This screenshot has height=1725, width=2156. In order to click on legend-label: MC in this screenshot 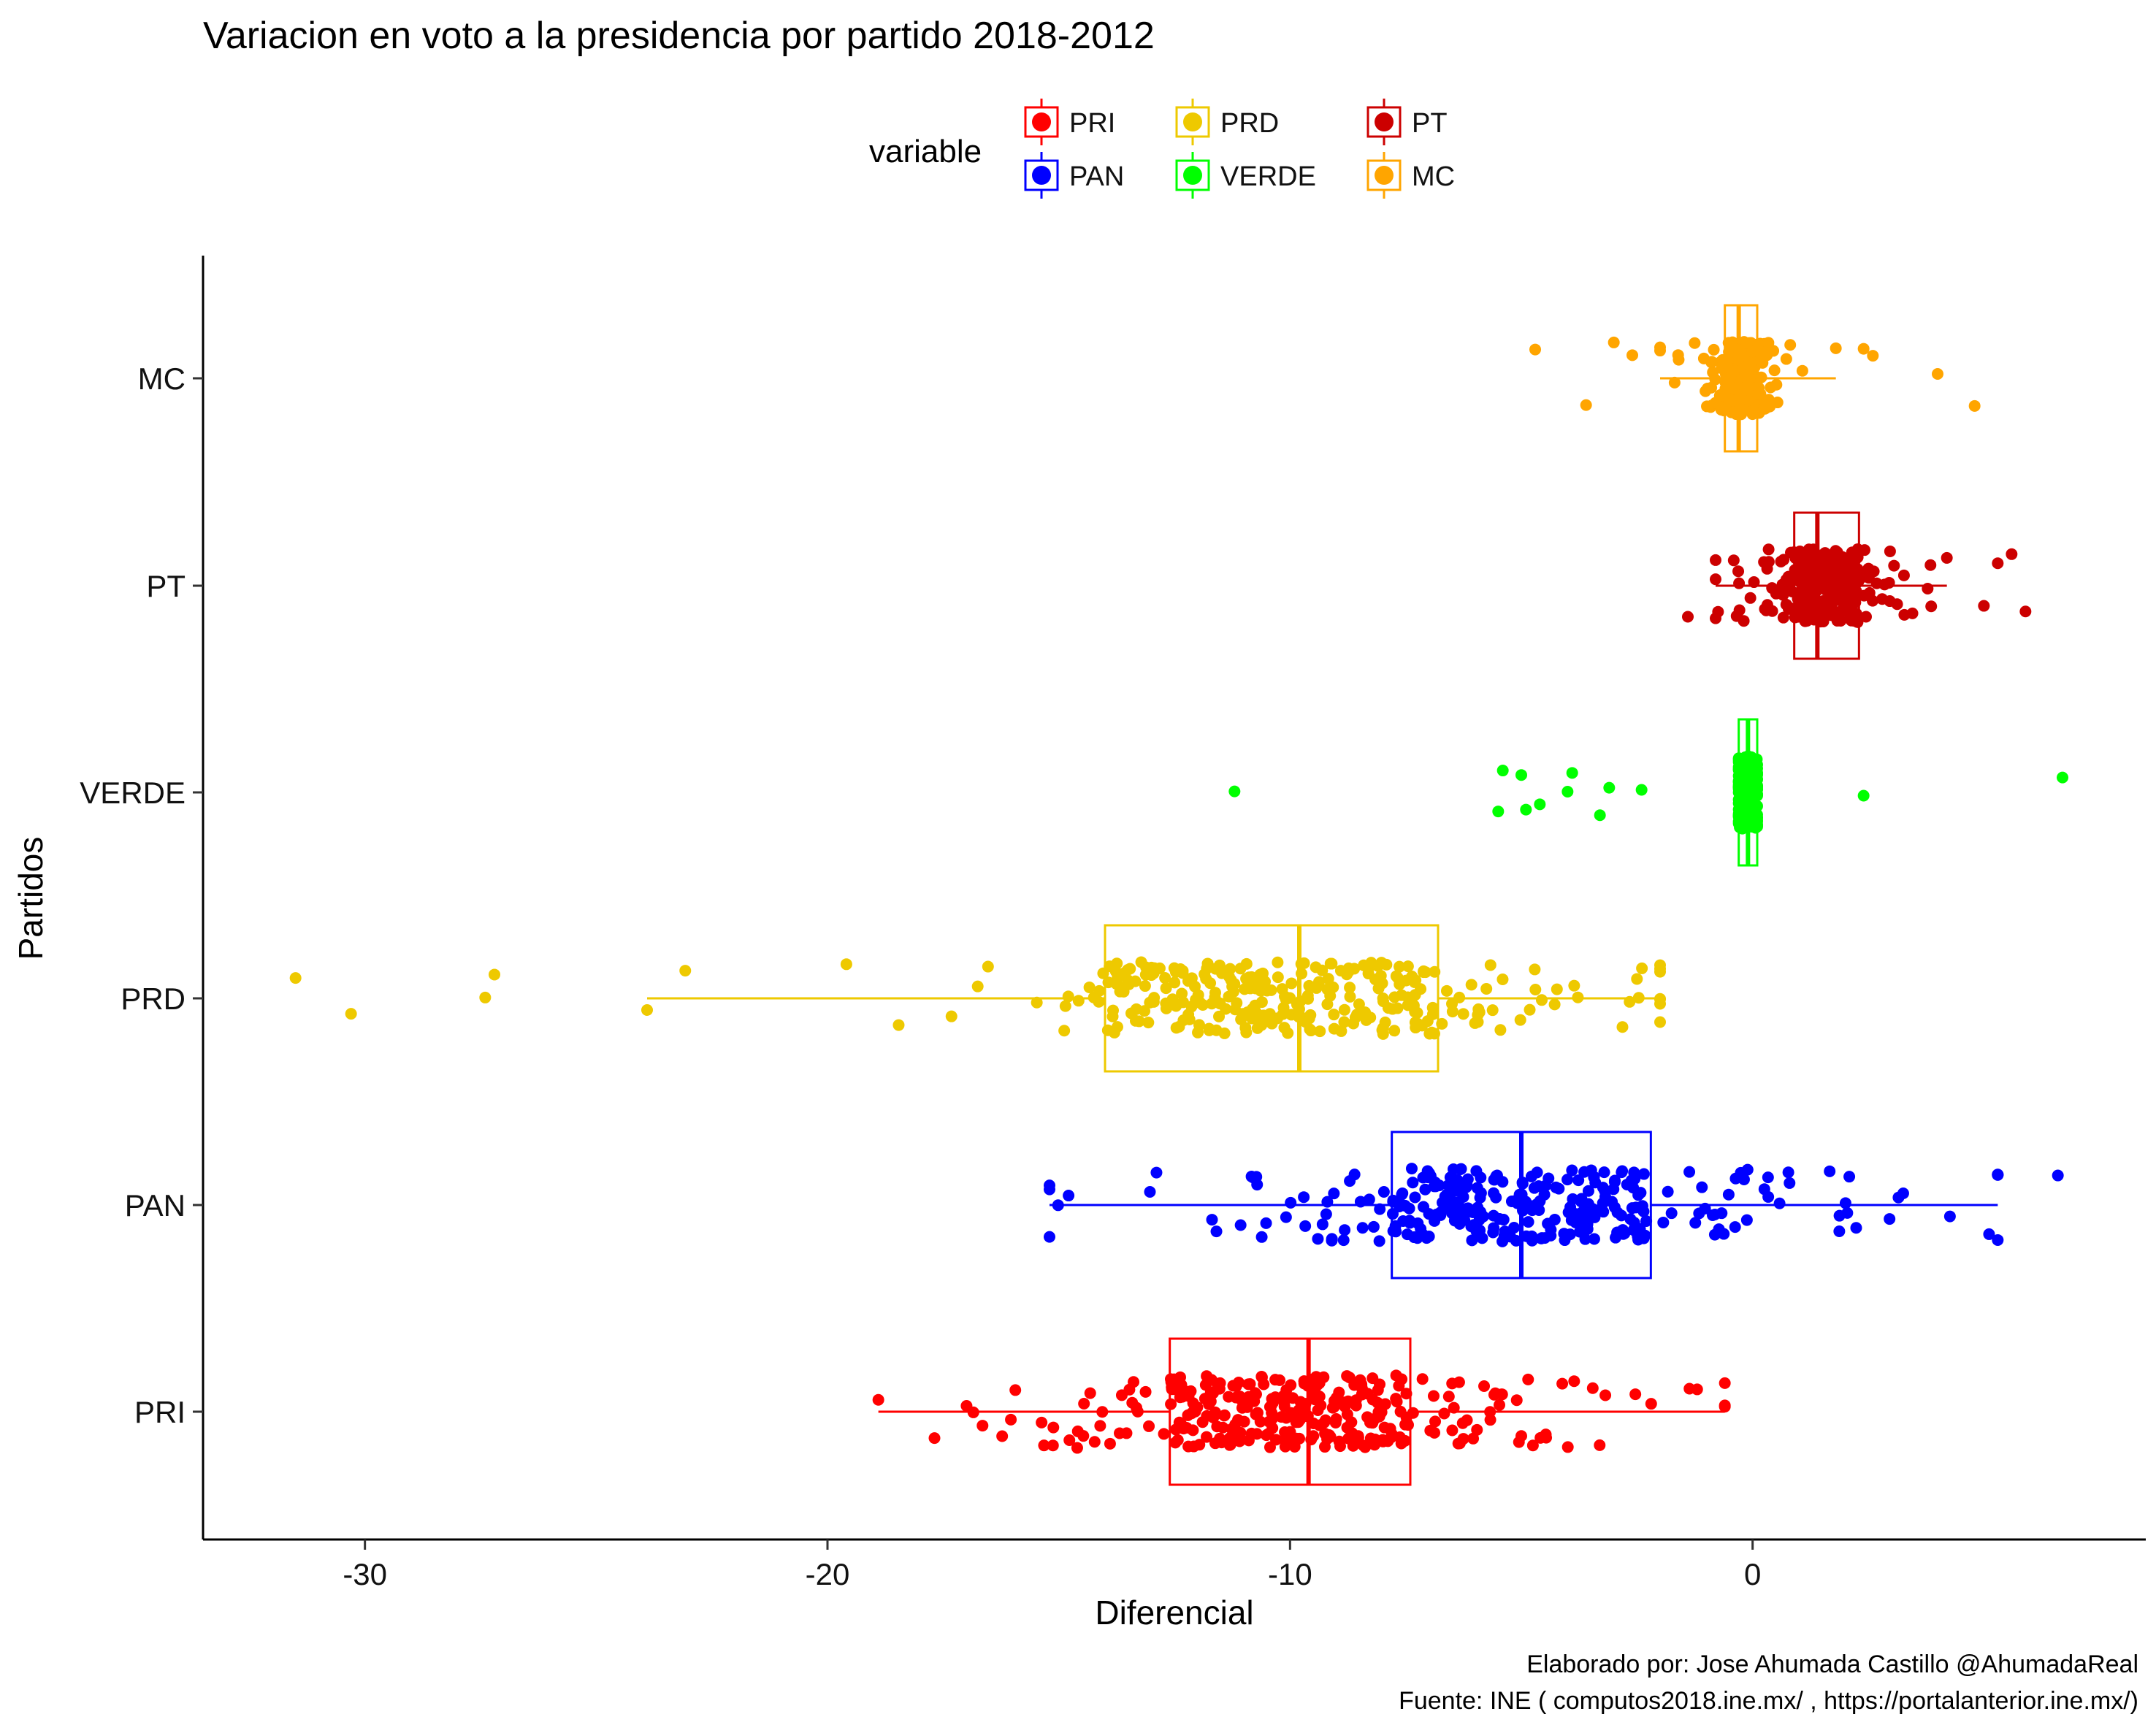, I will do `click(1434, 176)`.